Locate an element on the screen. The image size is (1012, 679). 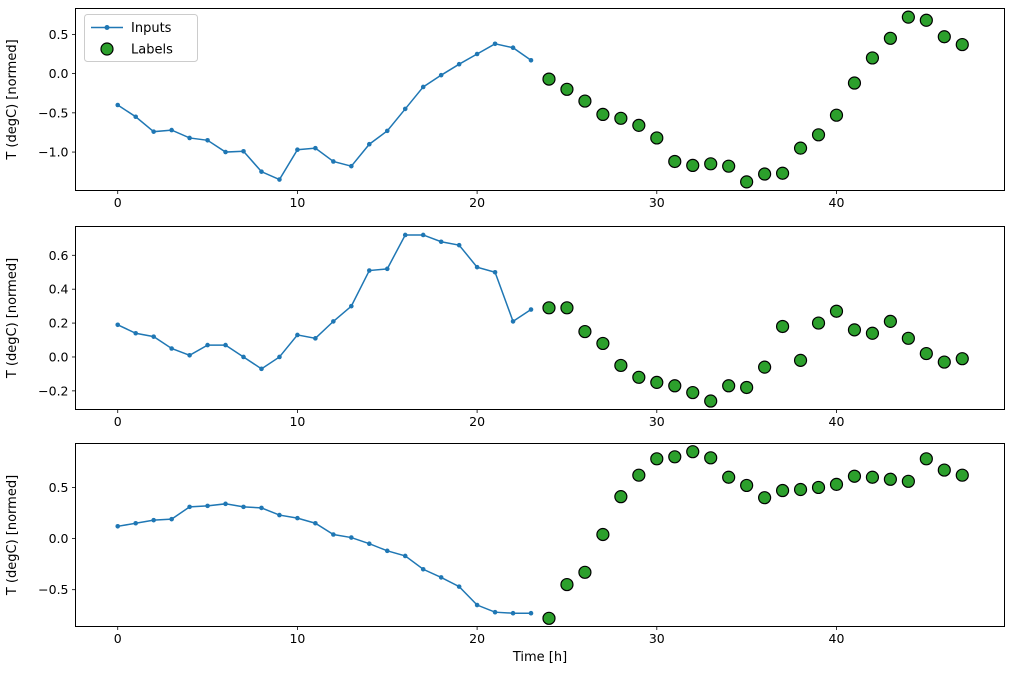
y-tick-label: −1.0 is located at coordinates (53, 152).